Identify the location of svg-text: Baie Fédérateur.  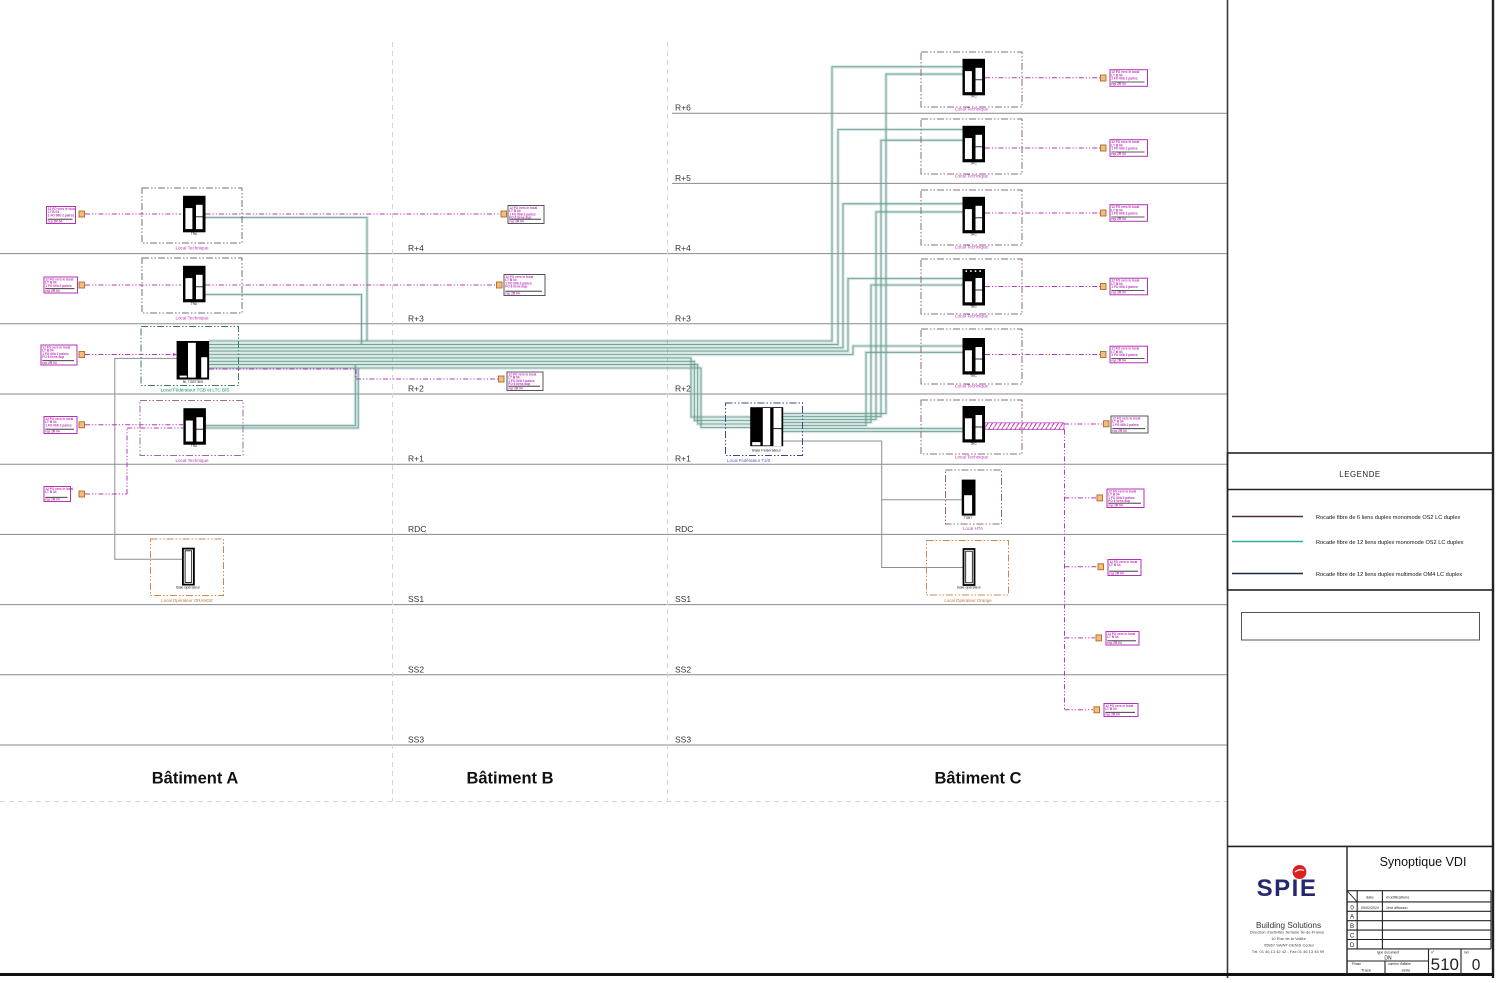
(766, 449).